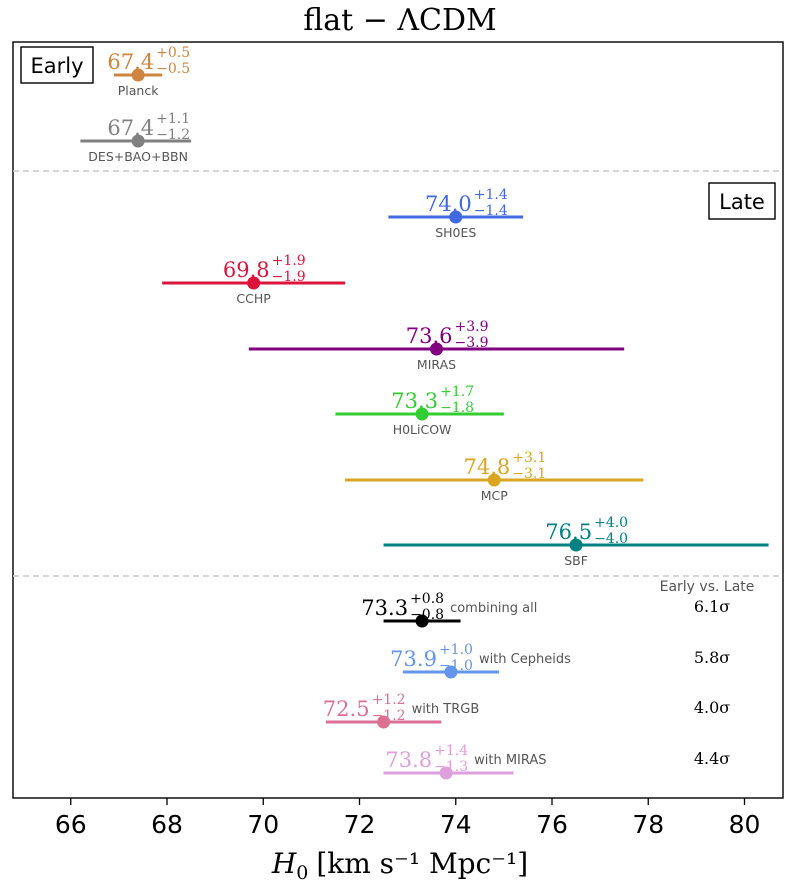  Describe the element at coordinates (400, 20) in the screenshot. I see `chart-title: flat − ΛCDM` at that location.